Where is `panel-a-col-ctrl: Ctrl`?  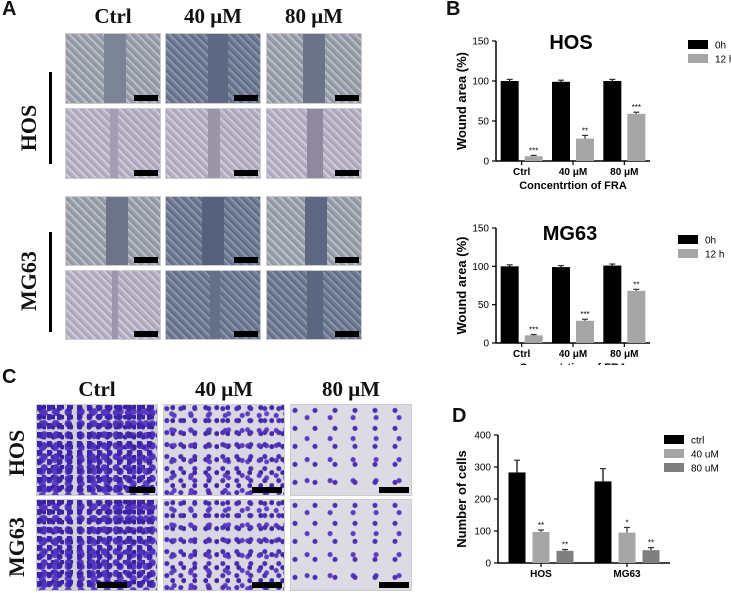
panel-a-col-ctrl: Ctrl is located at coordinates (113, 16).